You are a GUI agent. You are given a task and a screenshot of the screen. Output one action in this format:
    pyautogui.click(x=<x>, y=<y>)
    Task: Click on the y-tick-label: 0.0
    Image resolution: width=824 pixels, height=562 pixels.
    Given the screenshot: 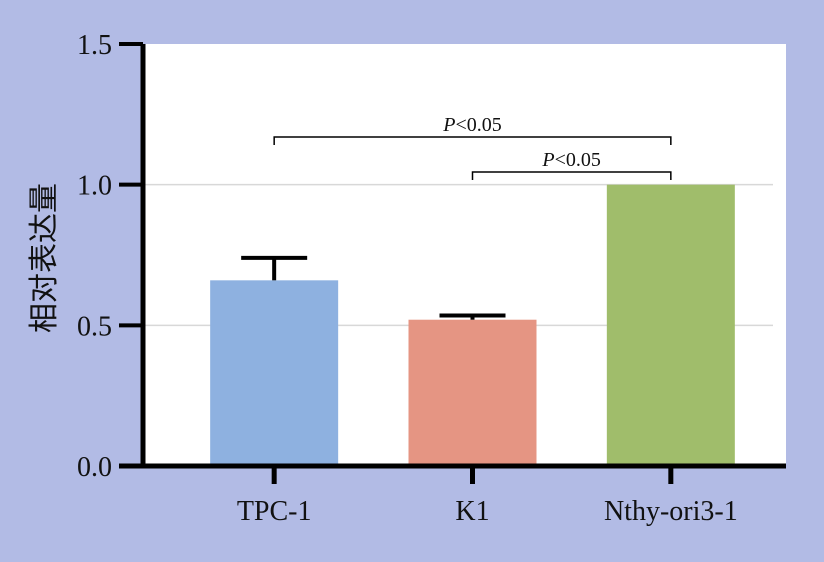 What is the action you would take?
    pyautogui.click(x=94, y=467)
    